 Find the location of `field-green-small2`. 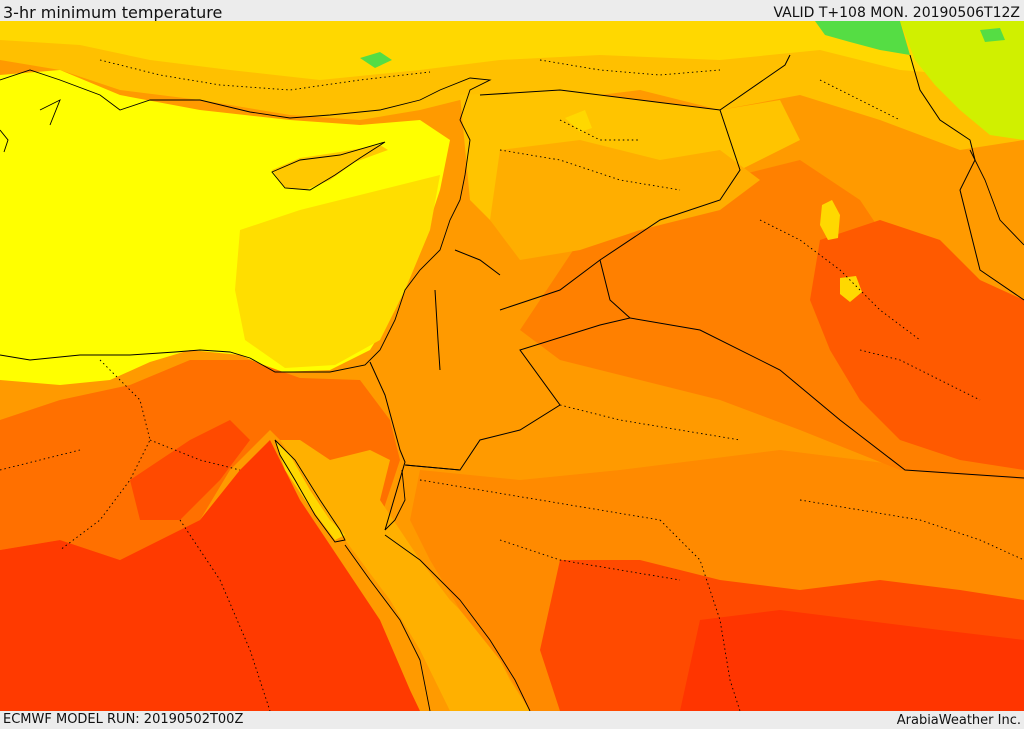

field-green-small2 is located at coordinates (992, 35).